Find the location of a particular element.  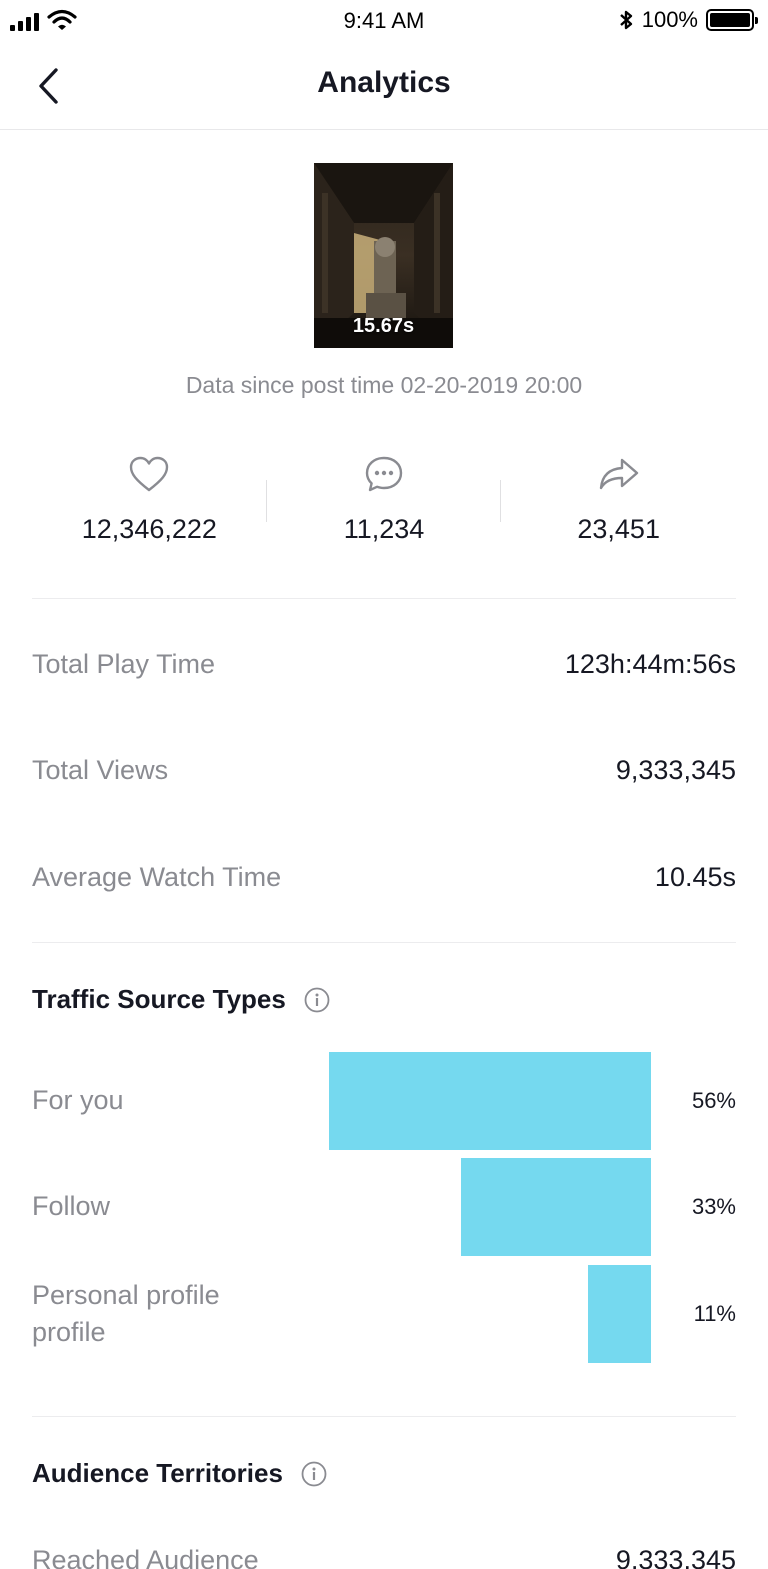

traffic-label: Personal profile profile is located at coordinates (126, 1313).